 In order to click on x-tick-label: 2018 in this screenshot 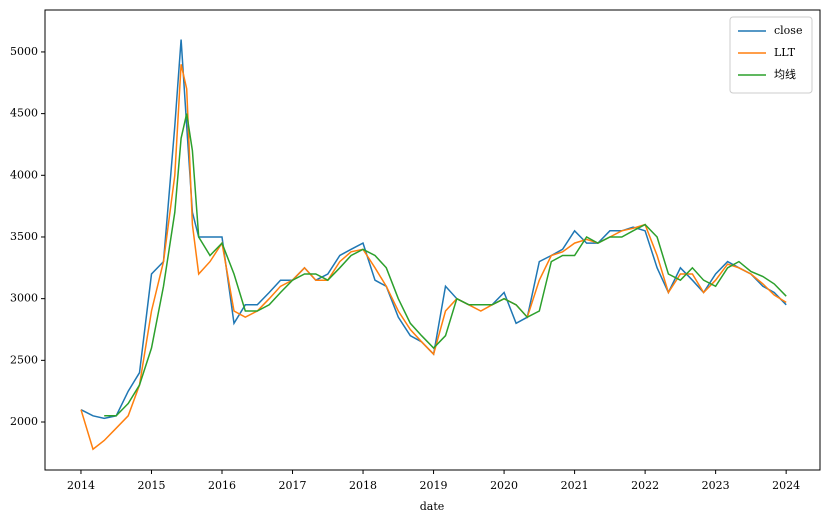, I will do `click(363, 485)`.